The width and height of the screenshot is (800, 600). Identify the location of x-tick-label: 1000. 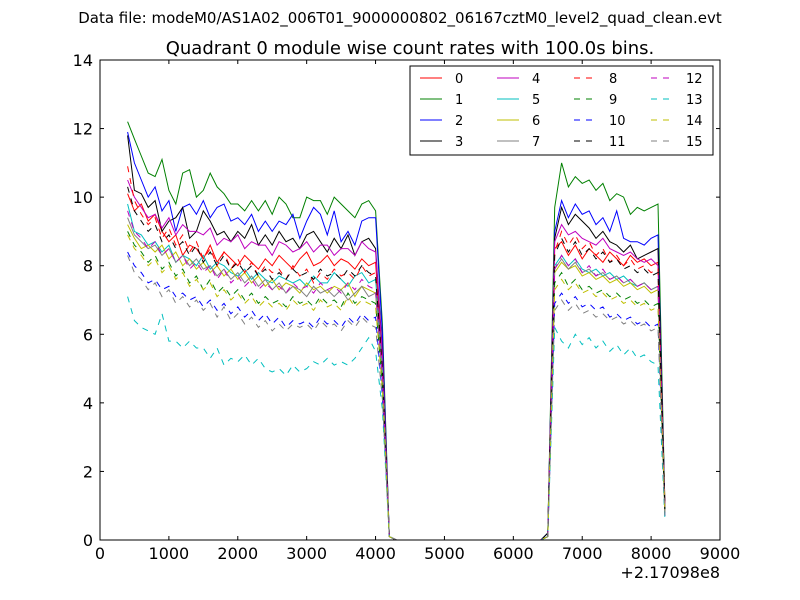
(169, 553).